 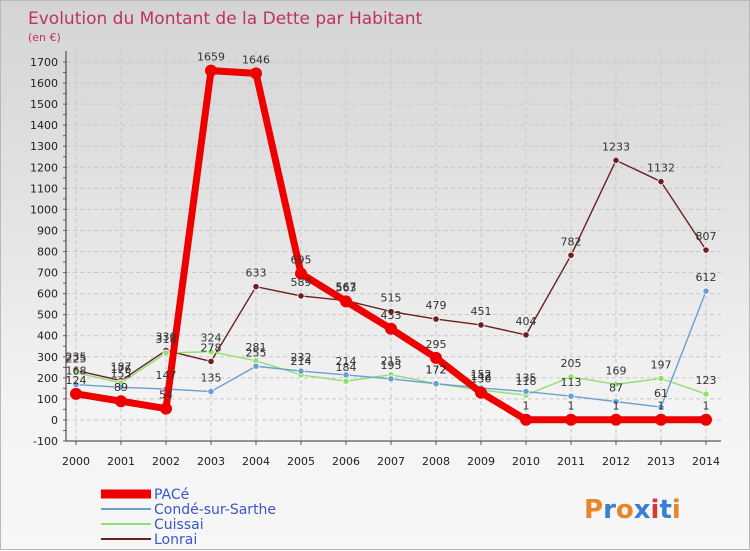 I want to click on data-label: 176, so click(x=121, y=369).